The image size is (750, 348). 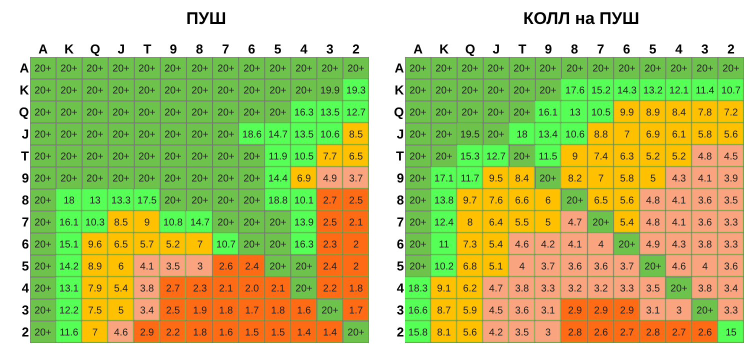 I want to click on data-label: 4.9, so click(x=330, y=179).